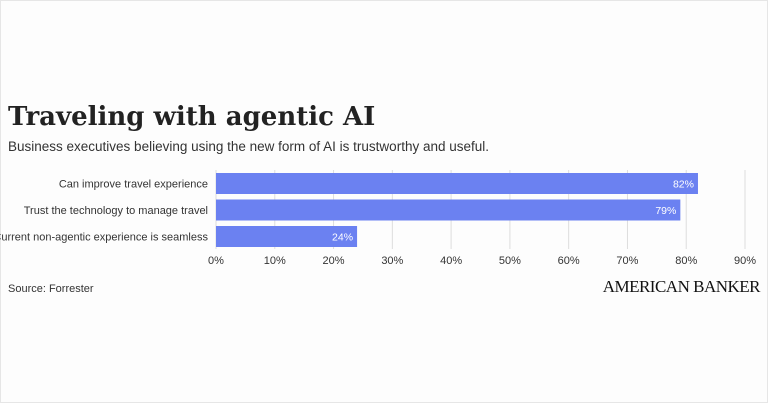 The height and width of the screenshot is (403, 768). What do you see at coordinates (216, 261) in the screenshot?
I see `x-tick-label-0: 0%` at bounding box center [216, 261].